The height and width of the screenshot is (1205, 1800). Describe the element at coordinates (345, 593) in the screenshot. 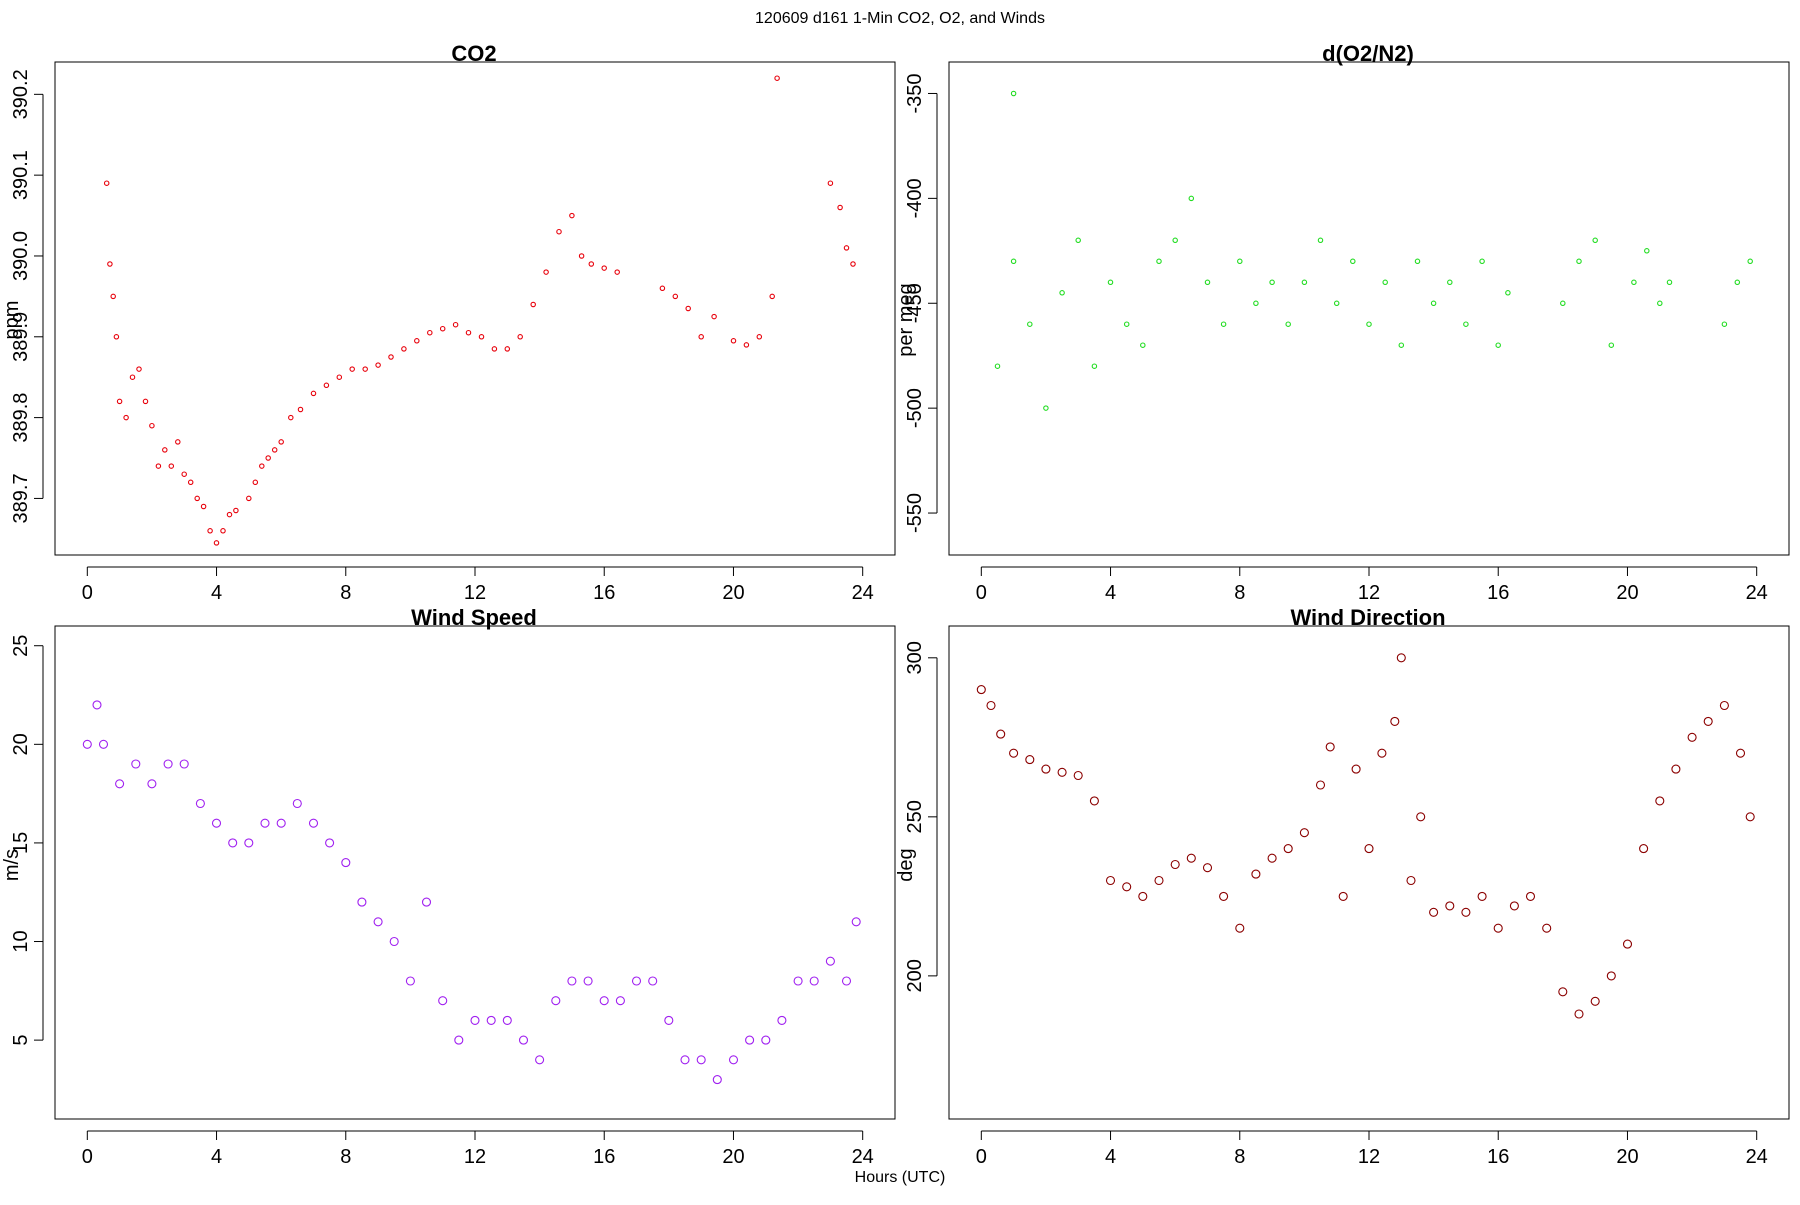

I see `co2-x-tick-label: 8` at that location.